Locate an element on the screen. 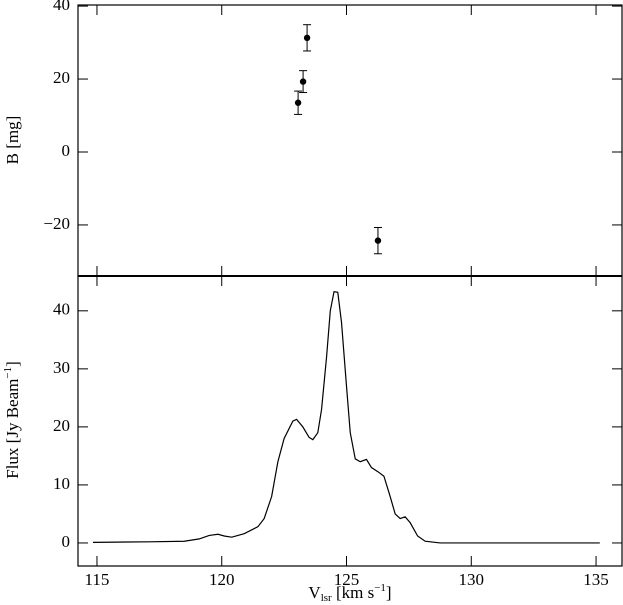 Image resolution: width=623 pixels, height=605 pixels. x-tick-label: 125 is located at coordinates (347, 579).